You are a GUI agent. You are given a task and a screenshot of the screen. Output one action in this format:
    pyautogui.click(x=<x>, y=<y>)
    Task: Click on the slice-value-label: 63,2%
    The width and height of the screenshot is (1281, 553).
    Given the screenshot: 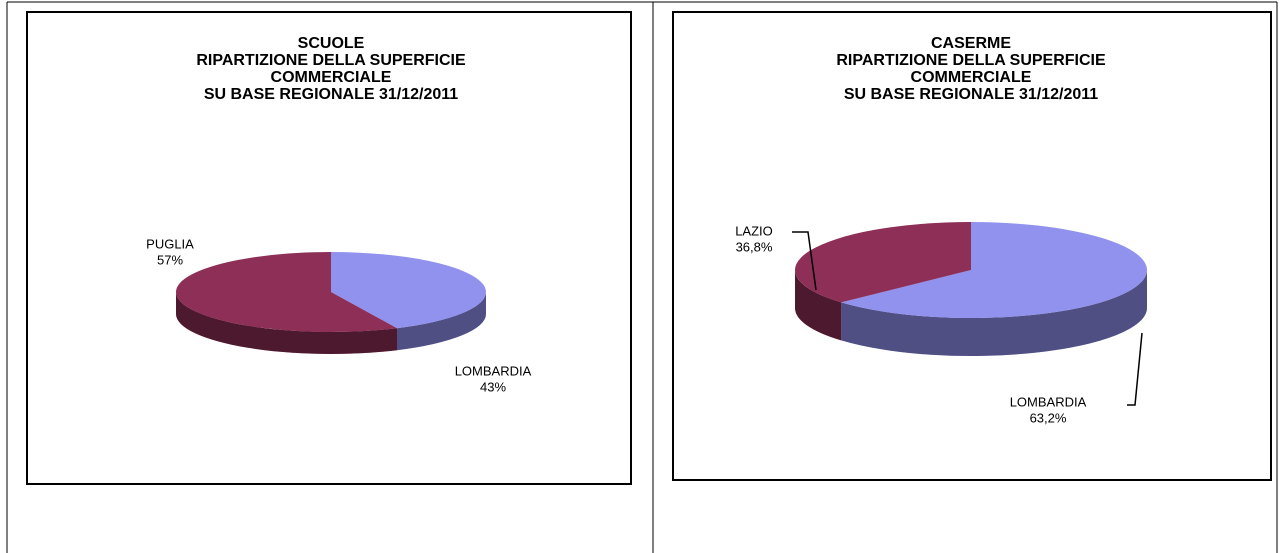 What is the action you would take?
    pyautogui.click(x=1048, y=417)
    